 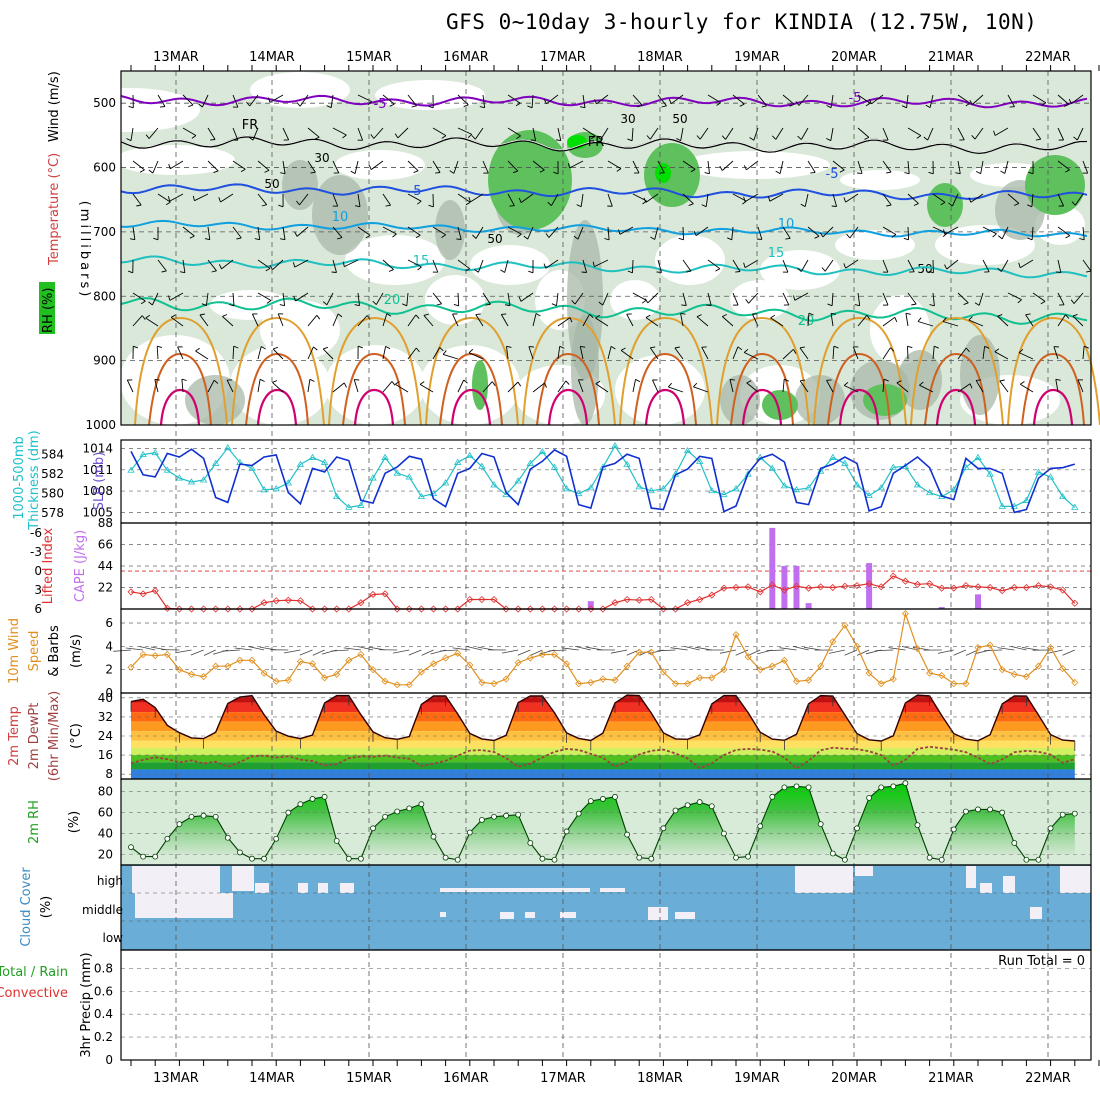 I want to click on temp-minmax-label: (6hr Min/Max), so click(x=54, y=736).